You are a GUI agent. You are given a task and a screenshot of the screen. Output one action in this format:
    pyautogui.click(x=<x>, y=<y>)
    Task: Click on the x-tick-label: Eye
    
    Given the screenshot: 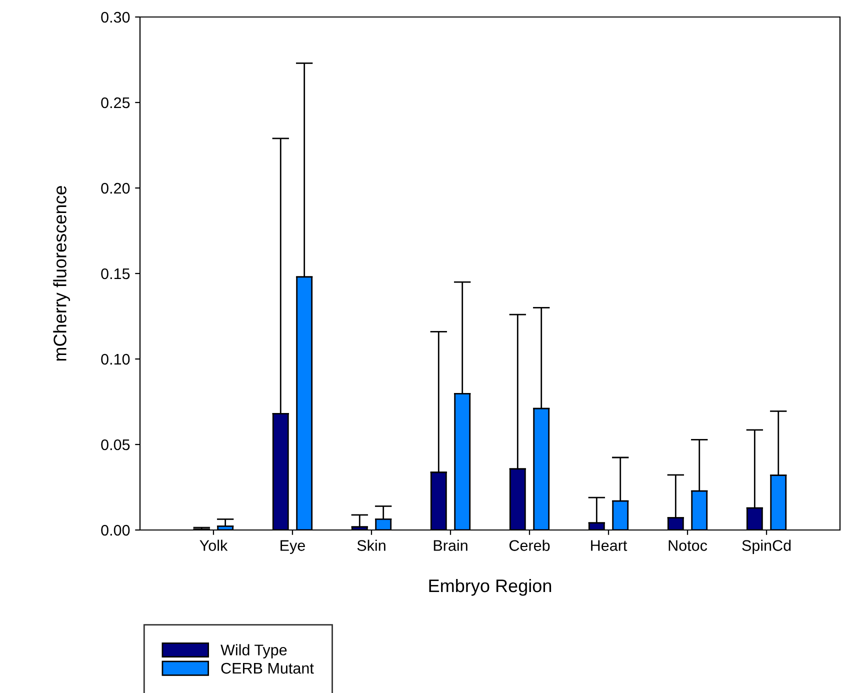 What is the action you would take?
    pyautogui.click(x=292, y=547)
    